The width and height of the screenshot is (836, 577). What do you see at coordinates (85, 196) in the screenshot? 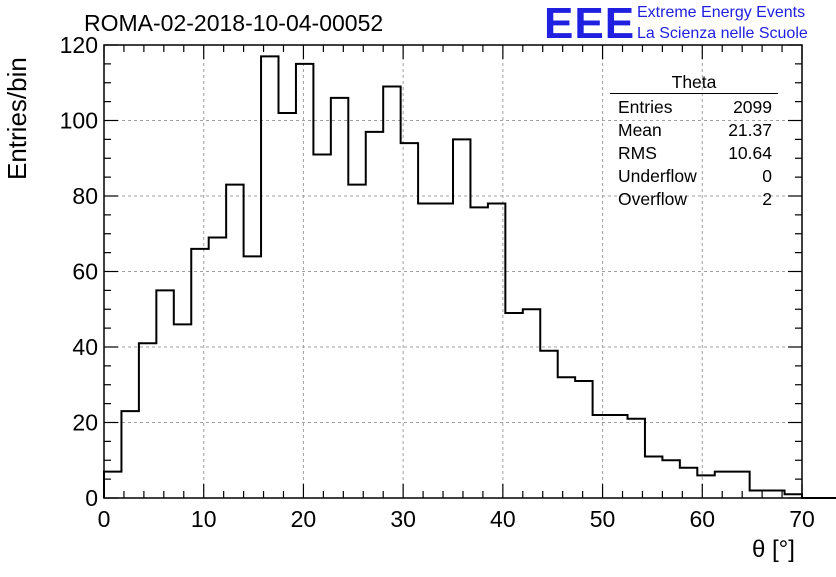
I see `y-tick-label: 80` at bounding box center [85, 196].